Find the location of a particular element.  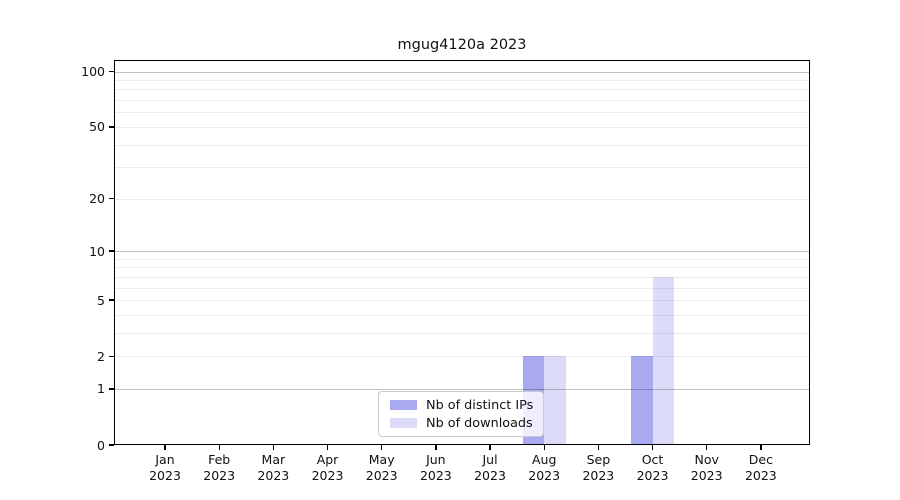

x-tick-mark-mar is located at coordinates (273, 447).